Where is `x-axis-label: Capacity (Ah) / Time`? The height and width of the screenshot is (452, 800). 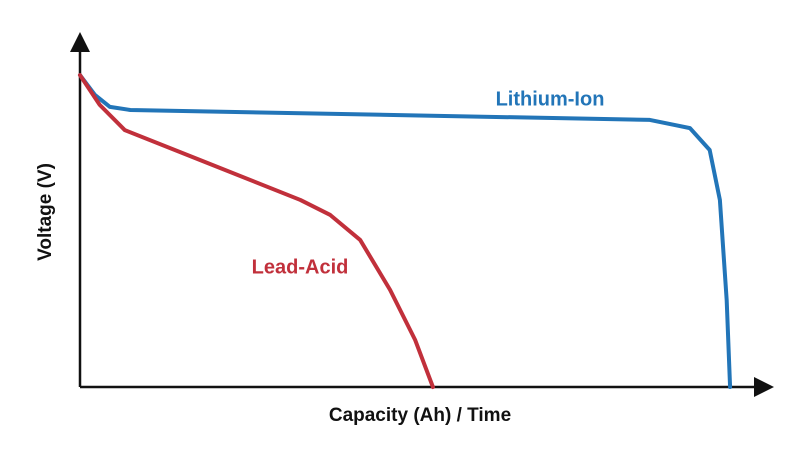 x-axis-label: Capacity (Ah) / Time is located at coordinates (420, 415).